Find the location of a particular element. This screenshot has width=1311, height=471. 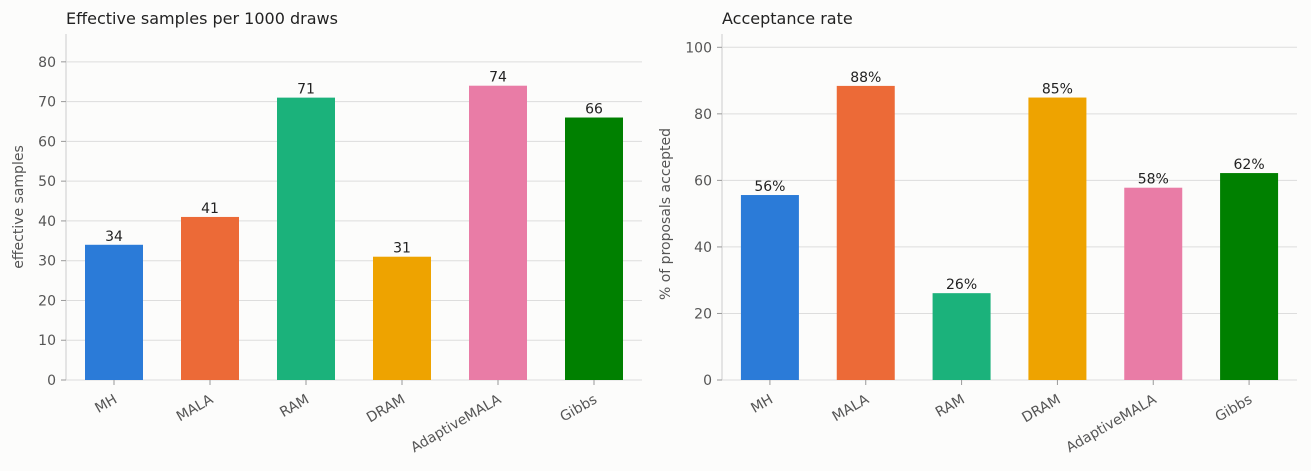

data-label: 62% is located at coordinates (1249, 165).